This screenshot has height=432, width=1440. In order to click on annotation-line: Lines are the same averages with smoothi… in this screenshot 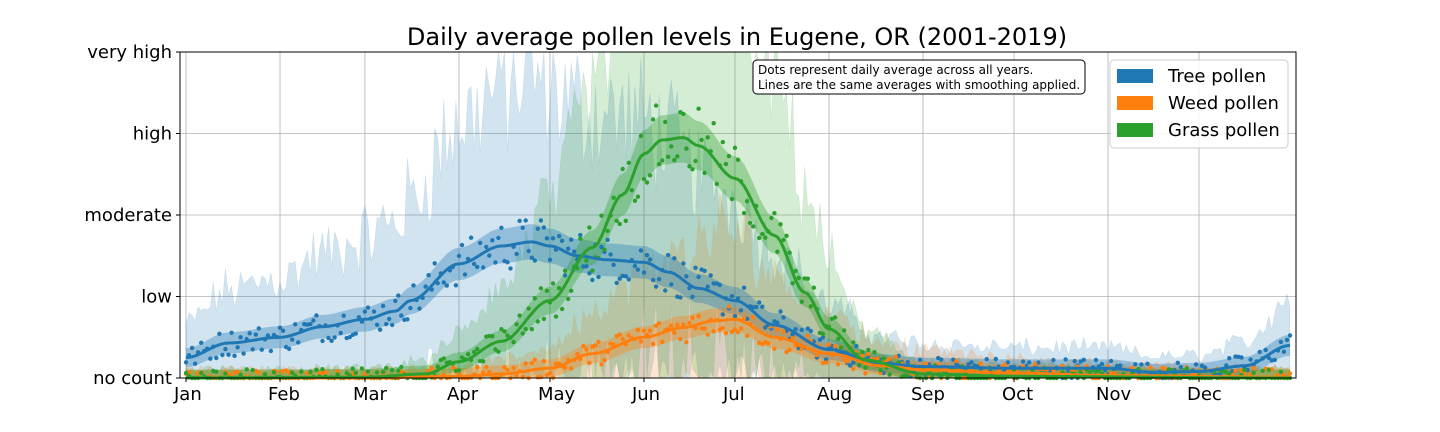, I will do `click(919, 85)`.